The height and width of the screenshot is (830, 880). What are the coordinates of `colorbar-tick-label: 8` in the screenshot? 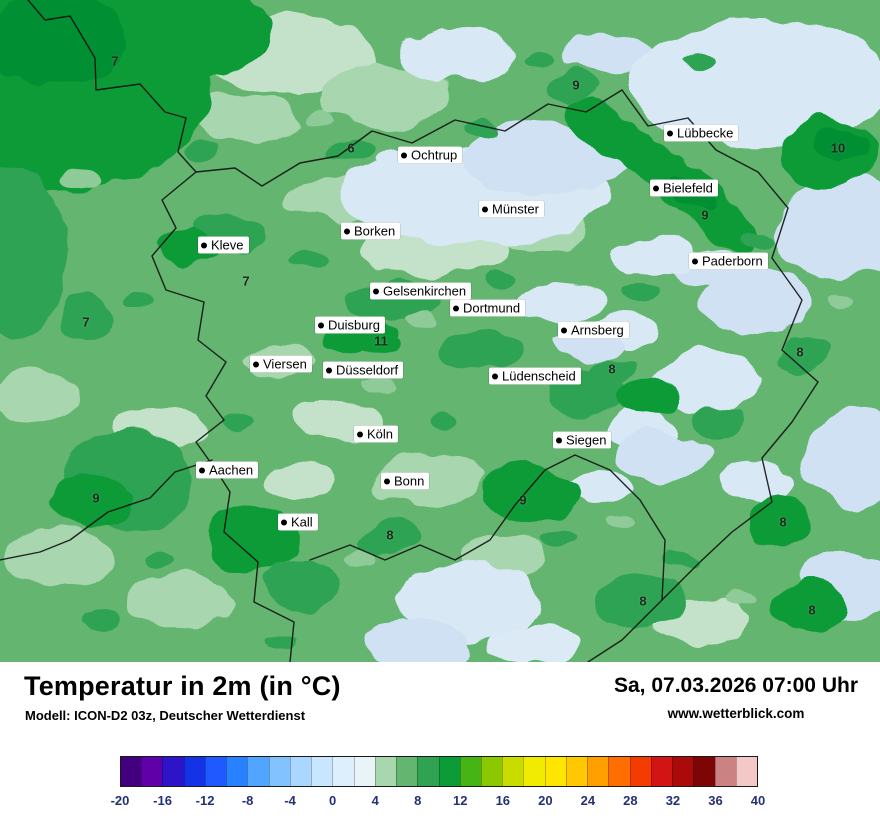 It's located at (418, 800).